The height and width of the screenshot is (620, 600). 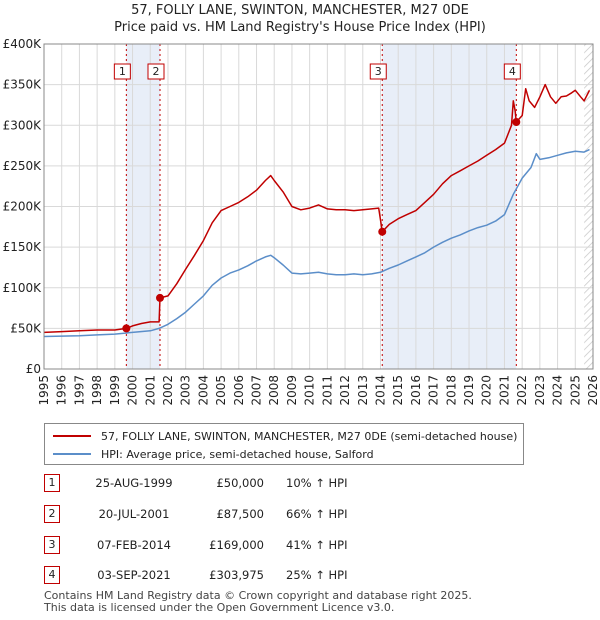 What do you see at coordinates (274, 390) in the screenshot?
I see `x-tick-label: 2008` at bounding box center [274, 390].